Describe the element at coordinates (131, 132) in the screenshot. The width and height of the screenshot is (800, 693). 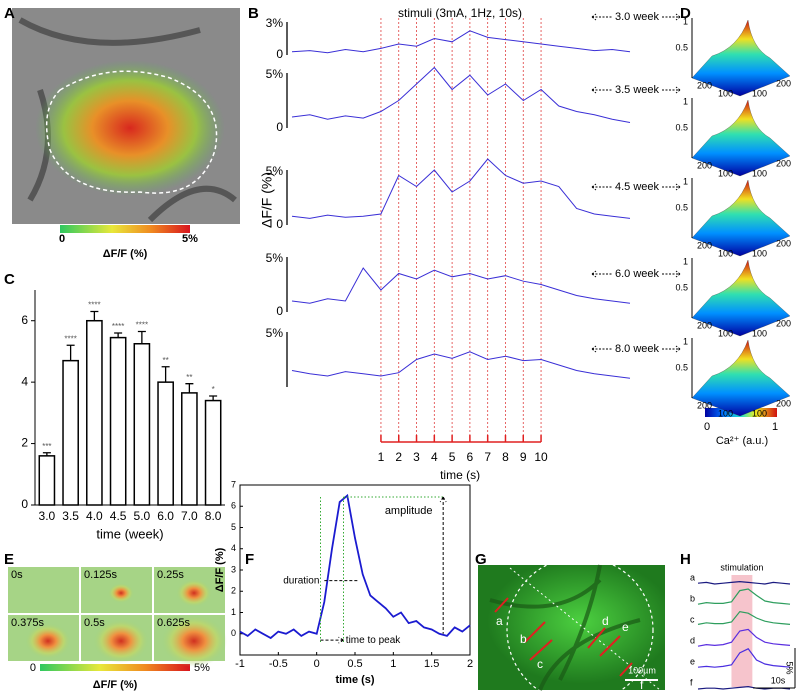
I see `roi-outline` at that location.